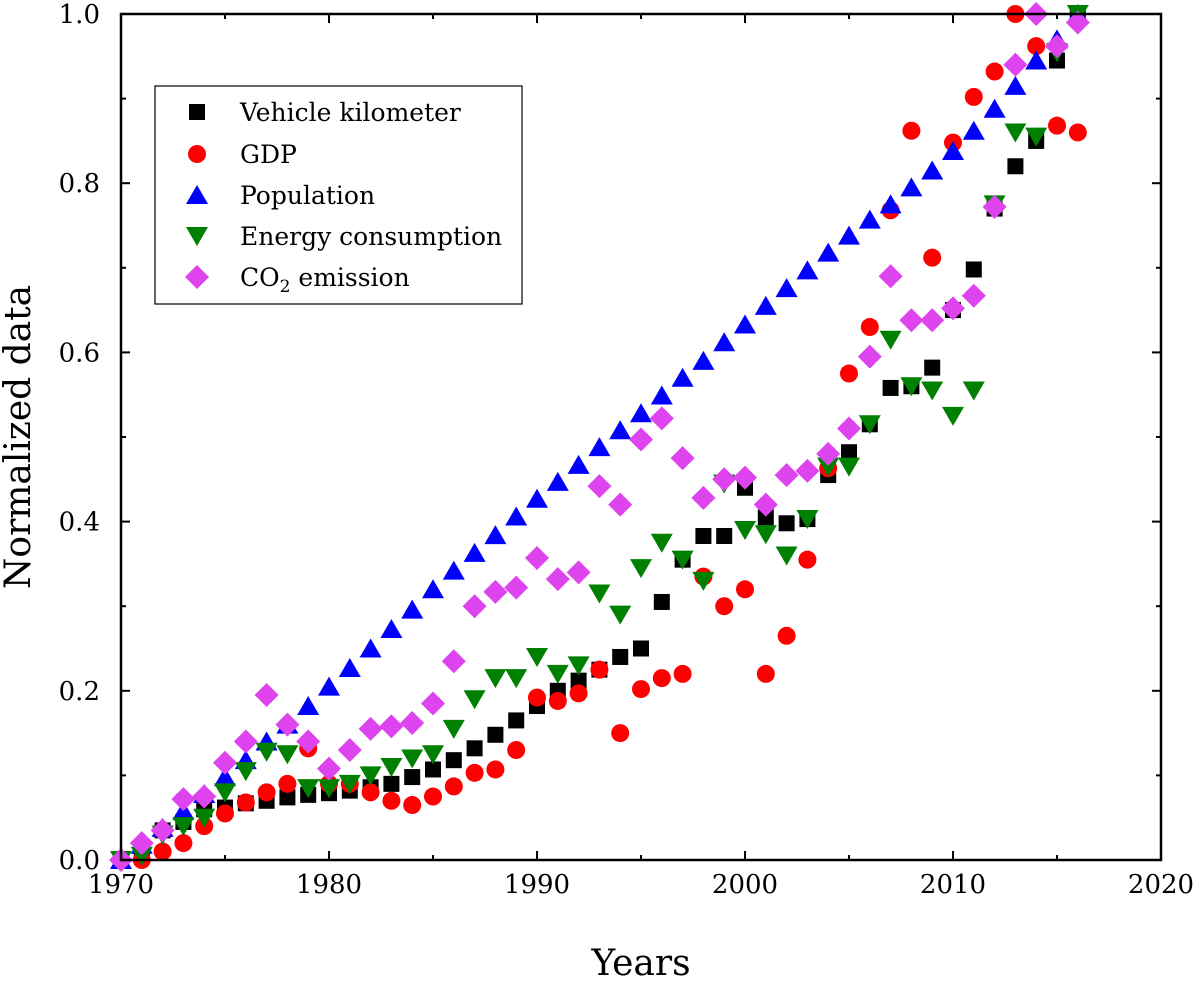 This screenshot has width=1200, height=988. What do you see at coordinates (79, 692) in the screenshot?
I see `y-tick-label: 0.2` at bounding box center [79, 692].